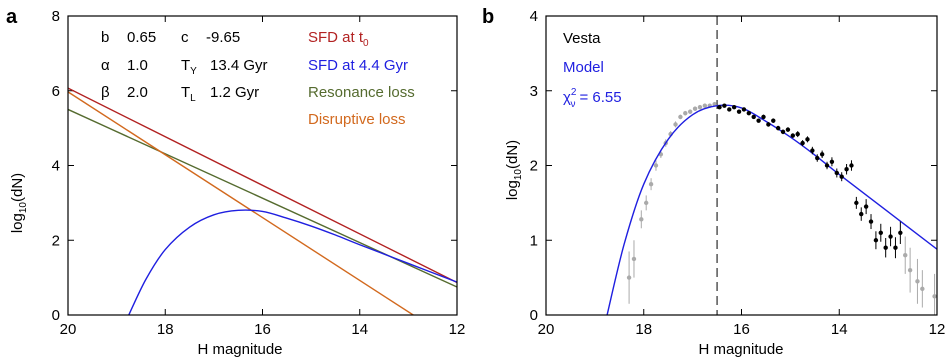 The image size is (951, 362). Describe the element at coordinates (534, 240) in the screenshot. I see `y-tick-label: 1` at that location.